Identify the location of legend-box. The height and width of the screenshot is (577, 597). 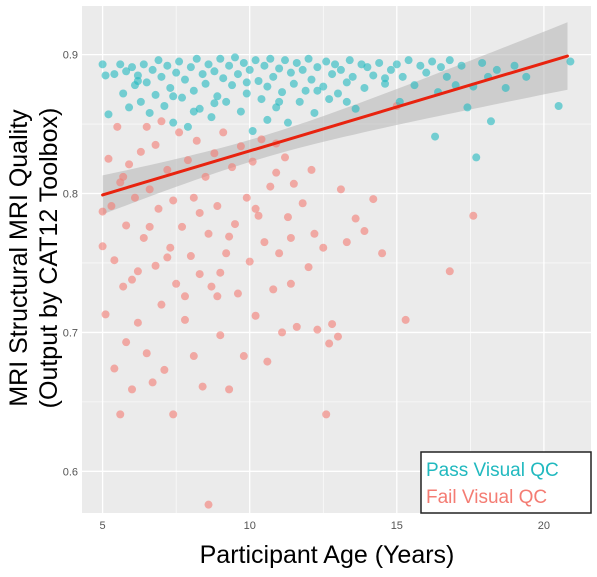
(506, 482).